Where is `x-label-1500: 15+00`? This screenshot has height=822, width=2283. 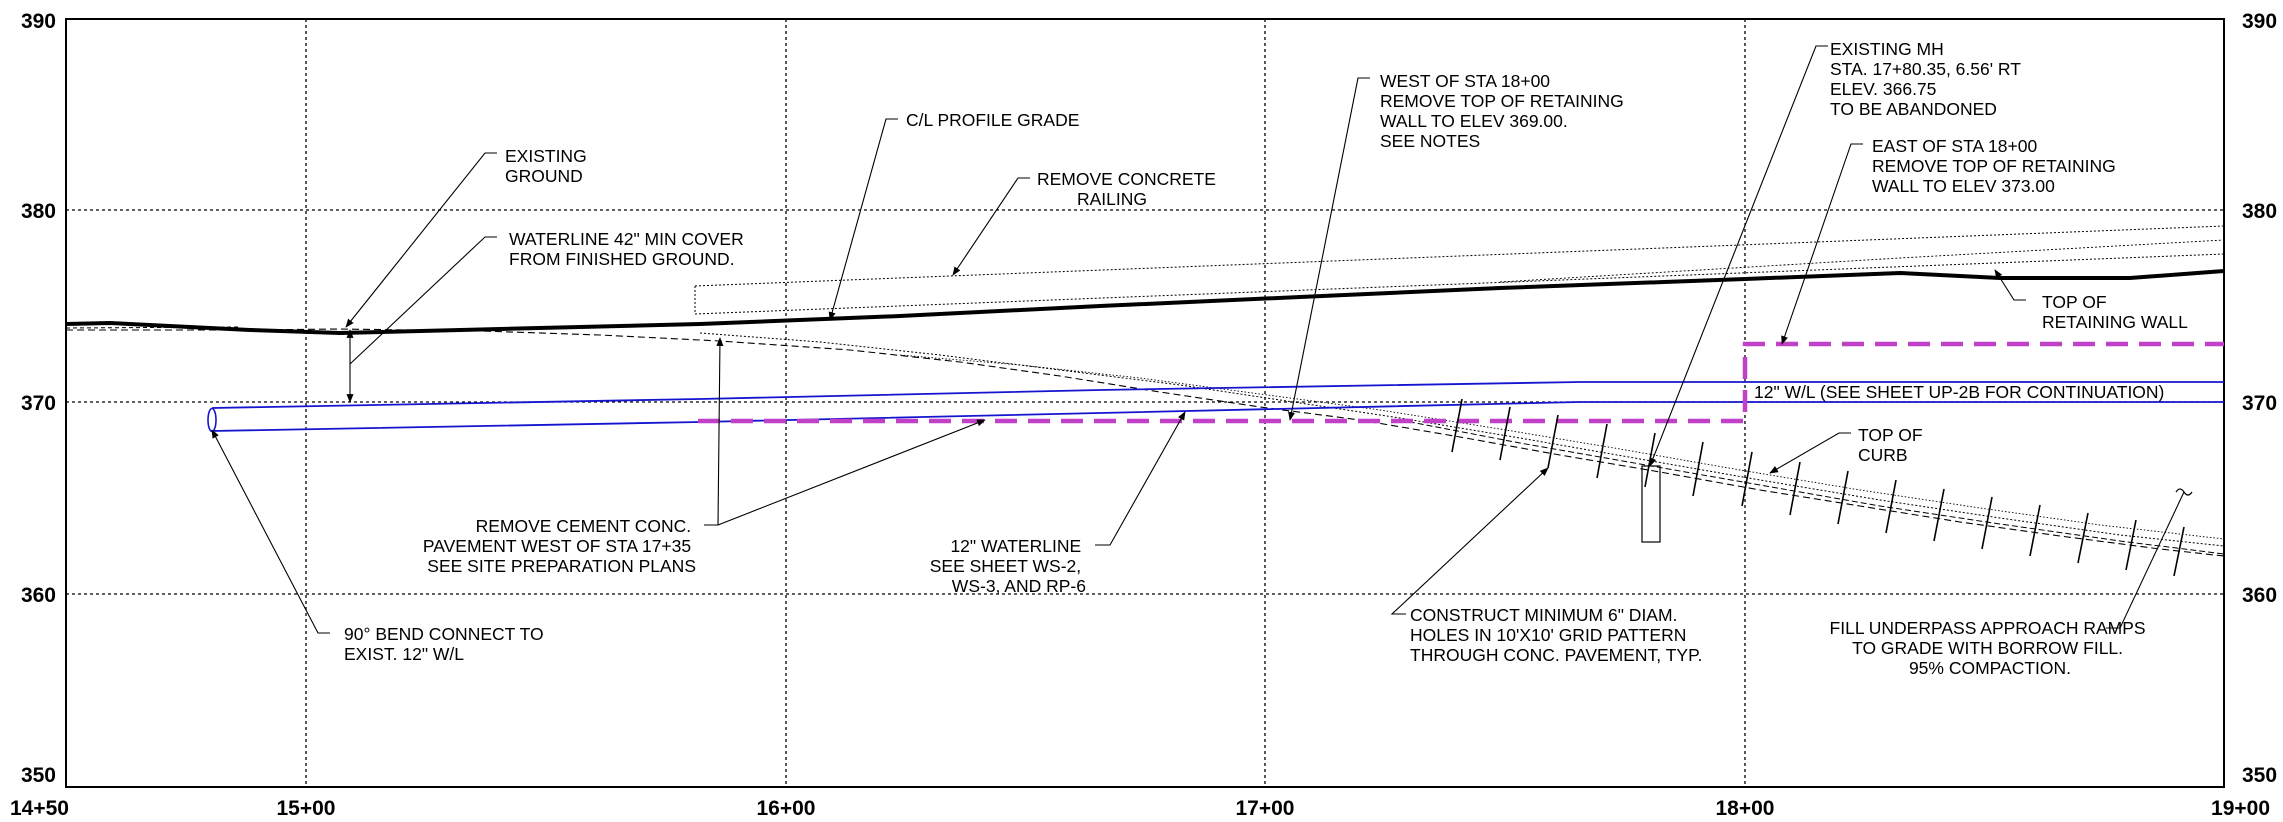 x-label-1500: 15+00 is located at coordinates (306, 808).